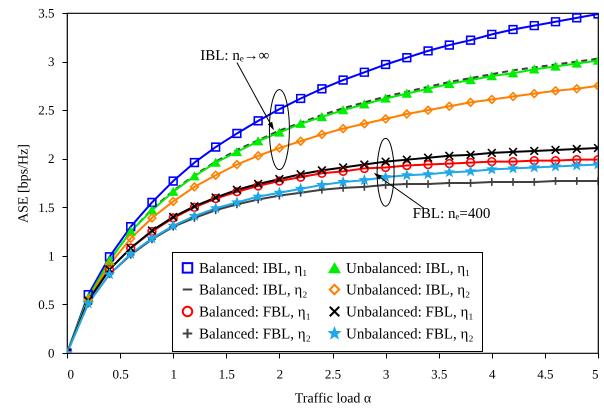  Describe the element at coordinates (46, 207) in the screenshot. I see `y-tick-label: 1.5` at that location.